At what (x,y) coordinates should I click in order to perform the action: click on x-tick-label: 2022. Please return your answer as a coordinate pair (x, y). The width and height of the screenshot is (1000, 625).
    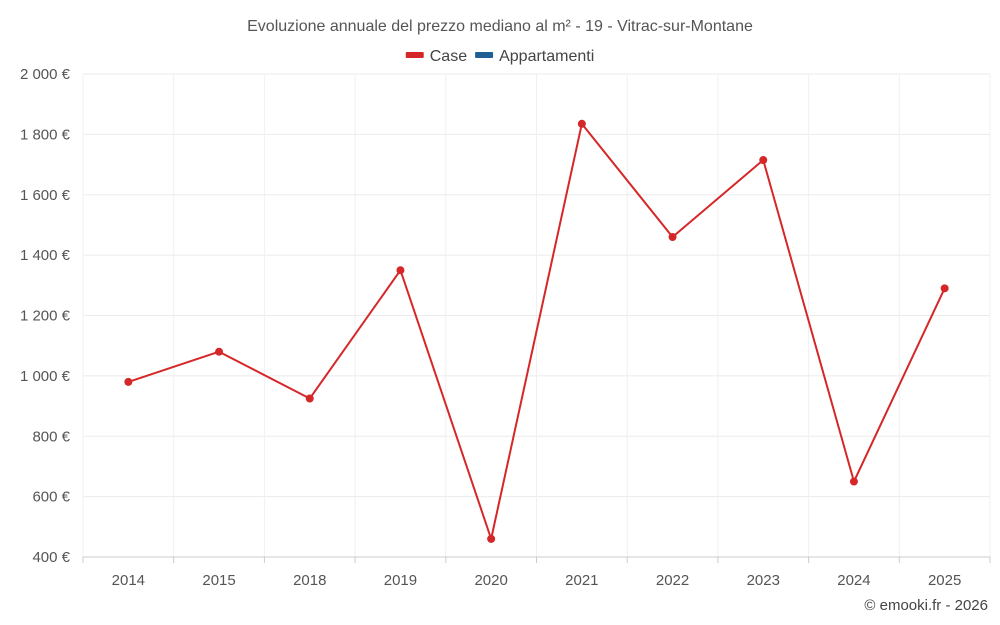
    Looking at the image, I should click on (672, 580).